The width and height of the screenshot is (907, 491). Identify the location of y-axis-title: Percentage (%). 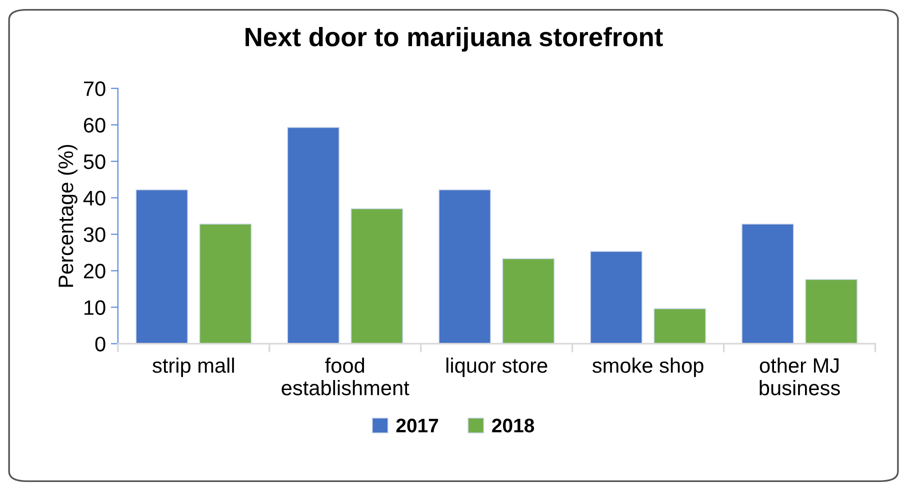
(68, 215).